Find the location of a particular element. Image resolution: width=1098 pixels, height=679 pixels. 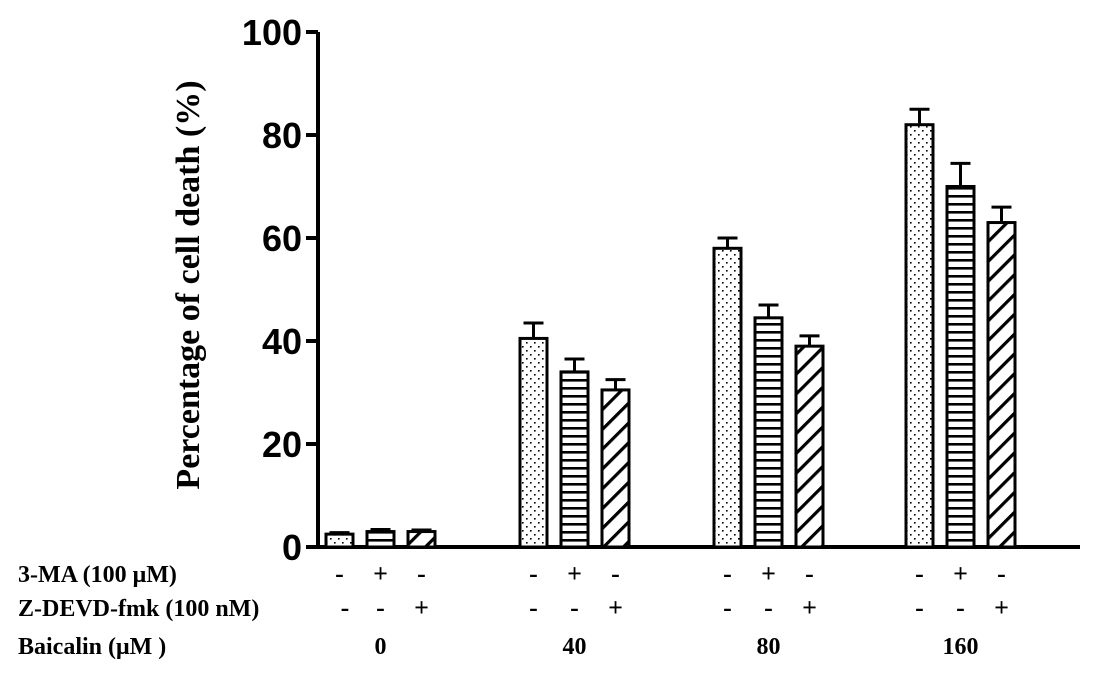

x-category-label: 40 is located at coordinates (575, 647).